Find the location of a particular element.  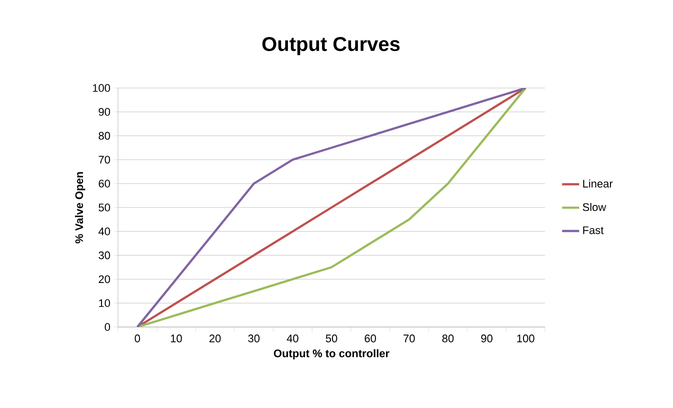

legend-label: Fast is located at coordinates (593, 230).